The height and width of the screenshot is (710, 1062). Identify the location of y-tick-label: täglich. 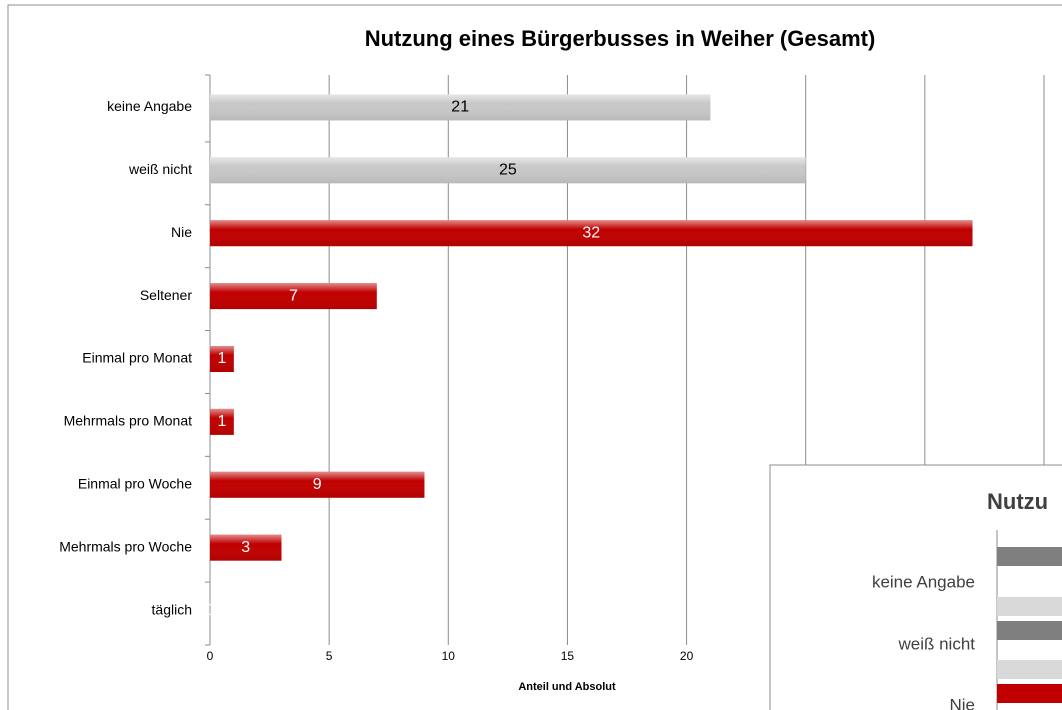
(172, 609).